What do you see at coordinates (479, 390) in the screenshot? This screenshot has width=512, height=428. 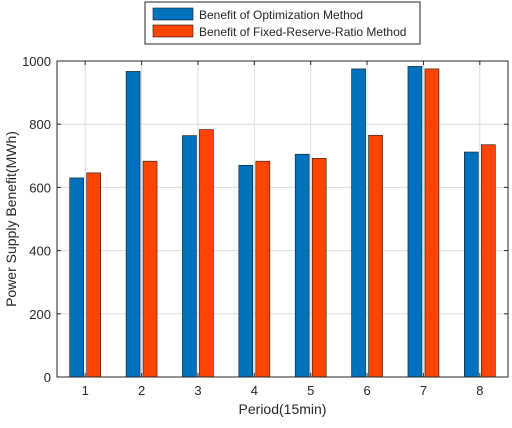 I see `x-tick-label: 8` at bounding box center [479, 390].